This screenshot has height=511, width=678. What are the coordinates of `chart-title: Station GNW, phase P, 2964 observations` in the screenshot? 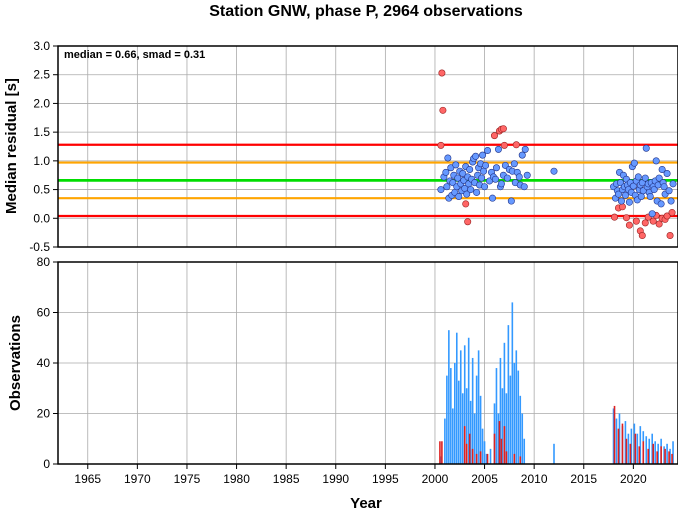 It's located at (366, 11).